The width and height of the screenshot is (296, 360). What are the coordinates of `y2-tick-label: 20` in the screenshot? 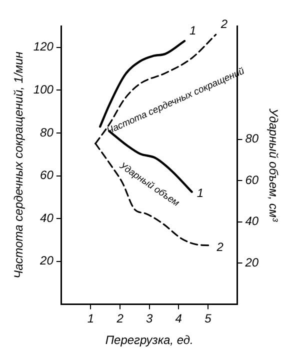 It's located at (251, 262).